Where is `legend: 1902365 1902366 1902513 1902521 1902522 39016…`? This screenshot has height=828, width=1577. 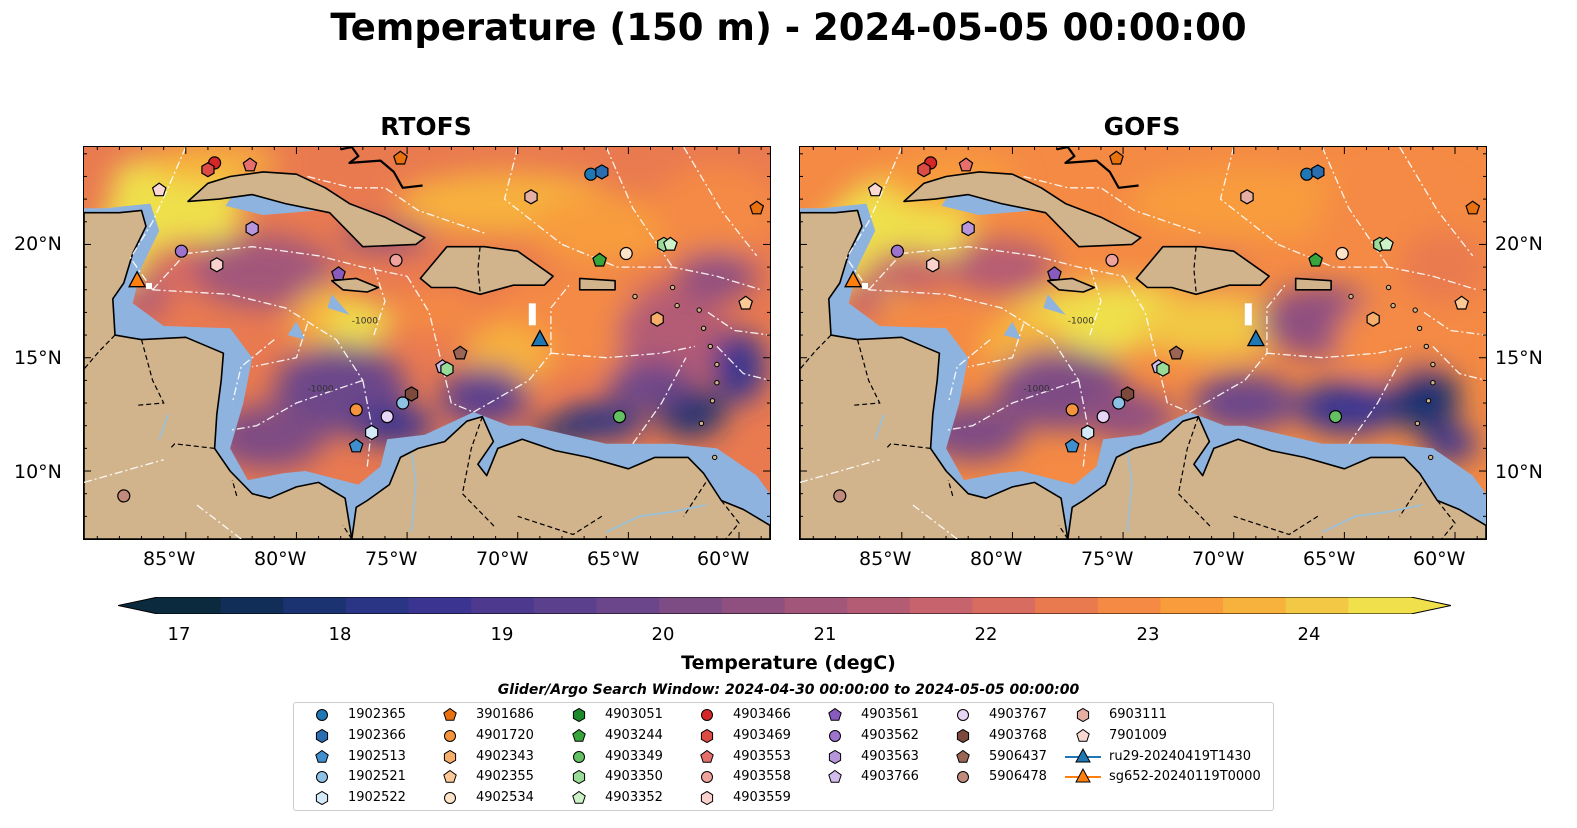
legend: 1902365 1902366 1902513 1902521 1902522 39016… is located at coordinates (783, 756).